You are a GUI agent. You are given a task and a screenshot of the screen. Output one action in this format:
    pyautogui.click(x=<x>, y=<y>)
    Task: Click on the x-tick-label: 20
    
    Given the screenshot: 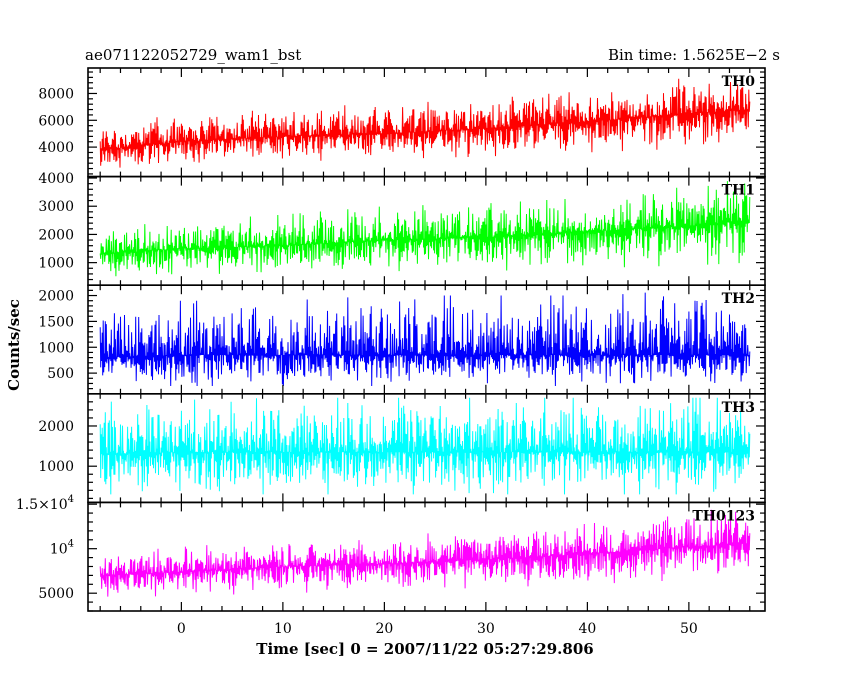 What is the action you would take?
    pyautogui.click(x=384, y=629)
    